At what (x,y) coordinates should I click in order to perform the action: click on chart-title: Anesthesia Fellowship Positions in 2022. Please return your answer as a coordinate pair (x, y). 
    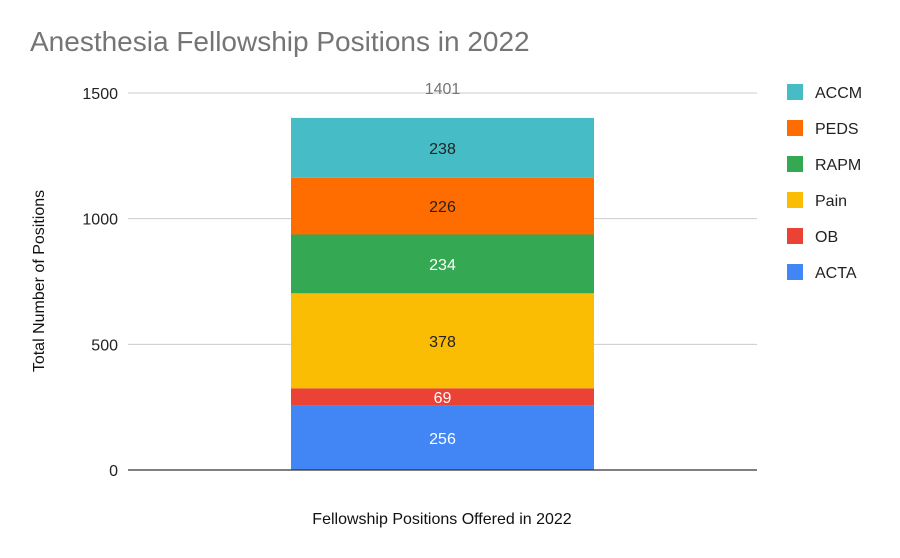
    Looking at the image, I should click on (280, 41).